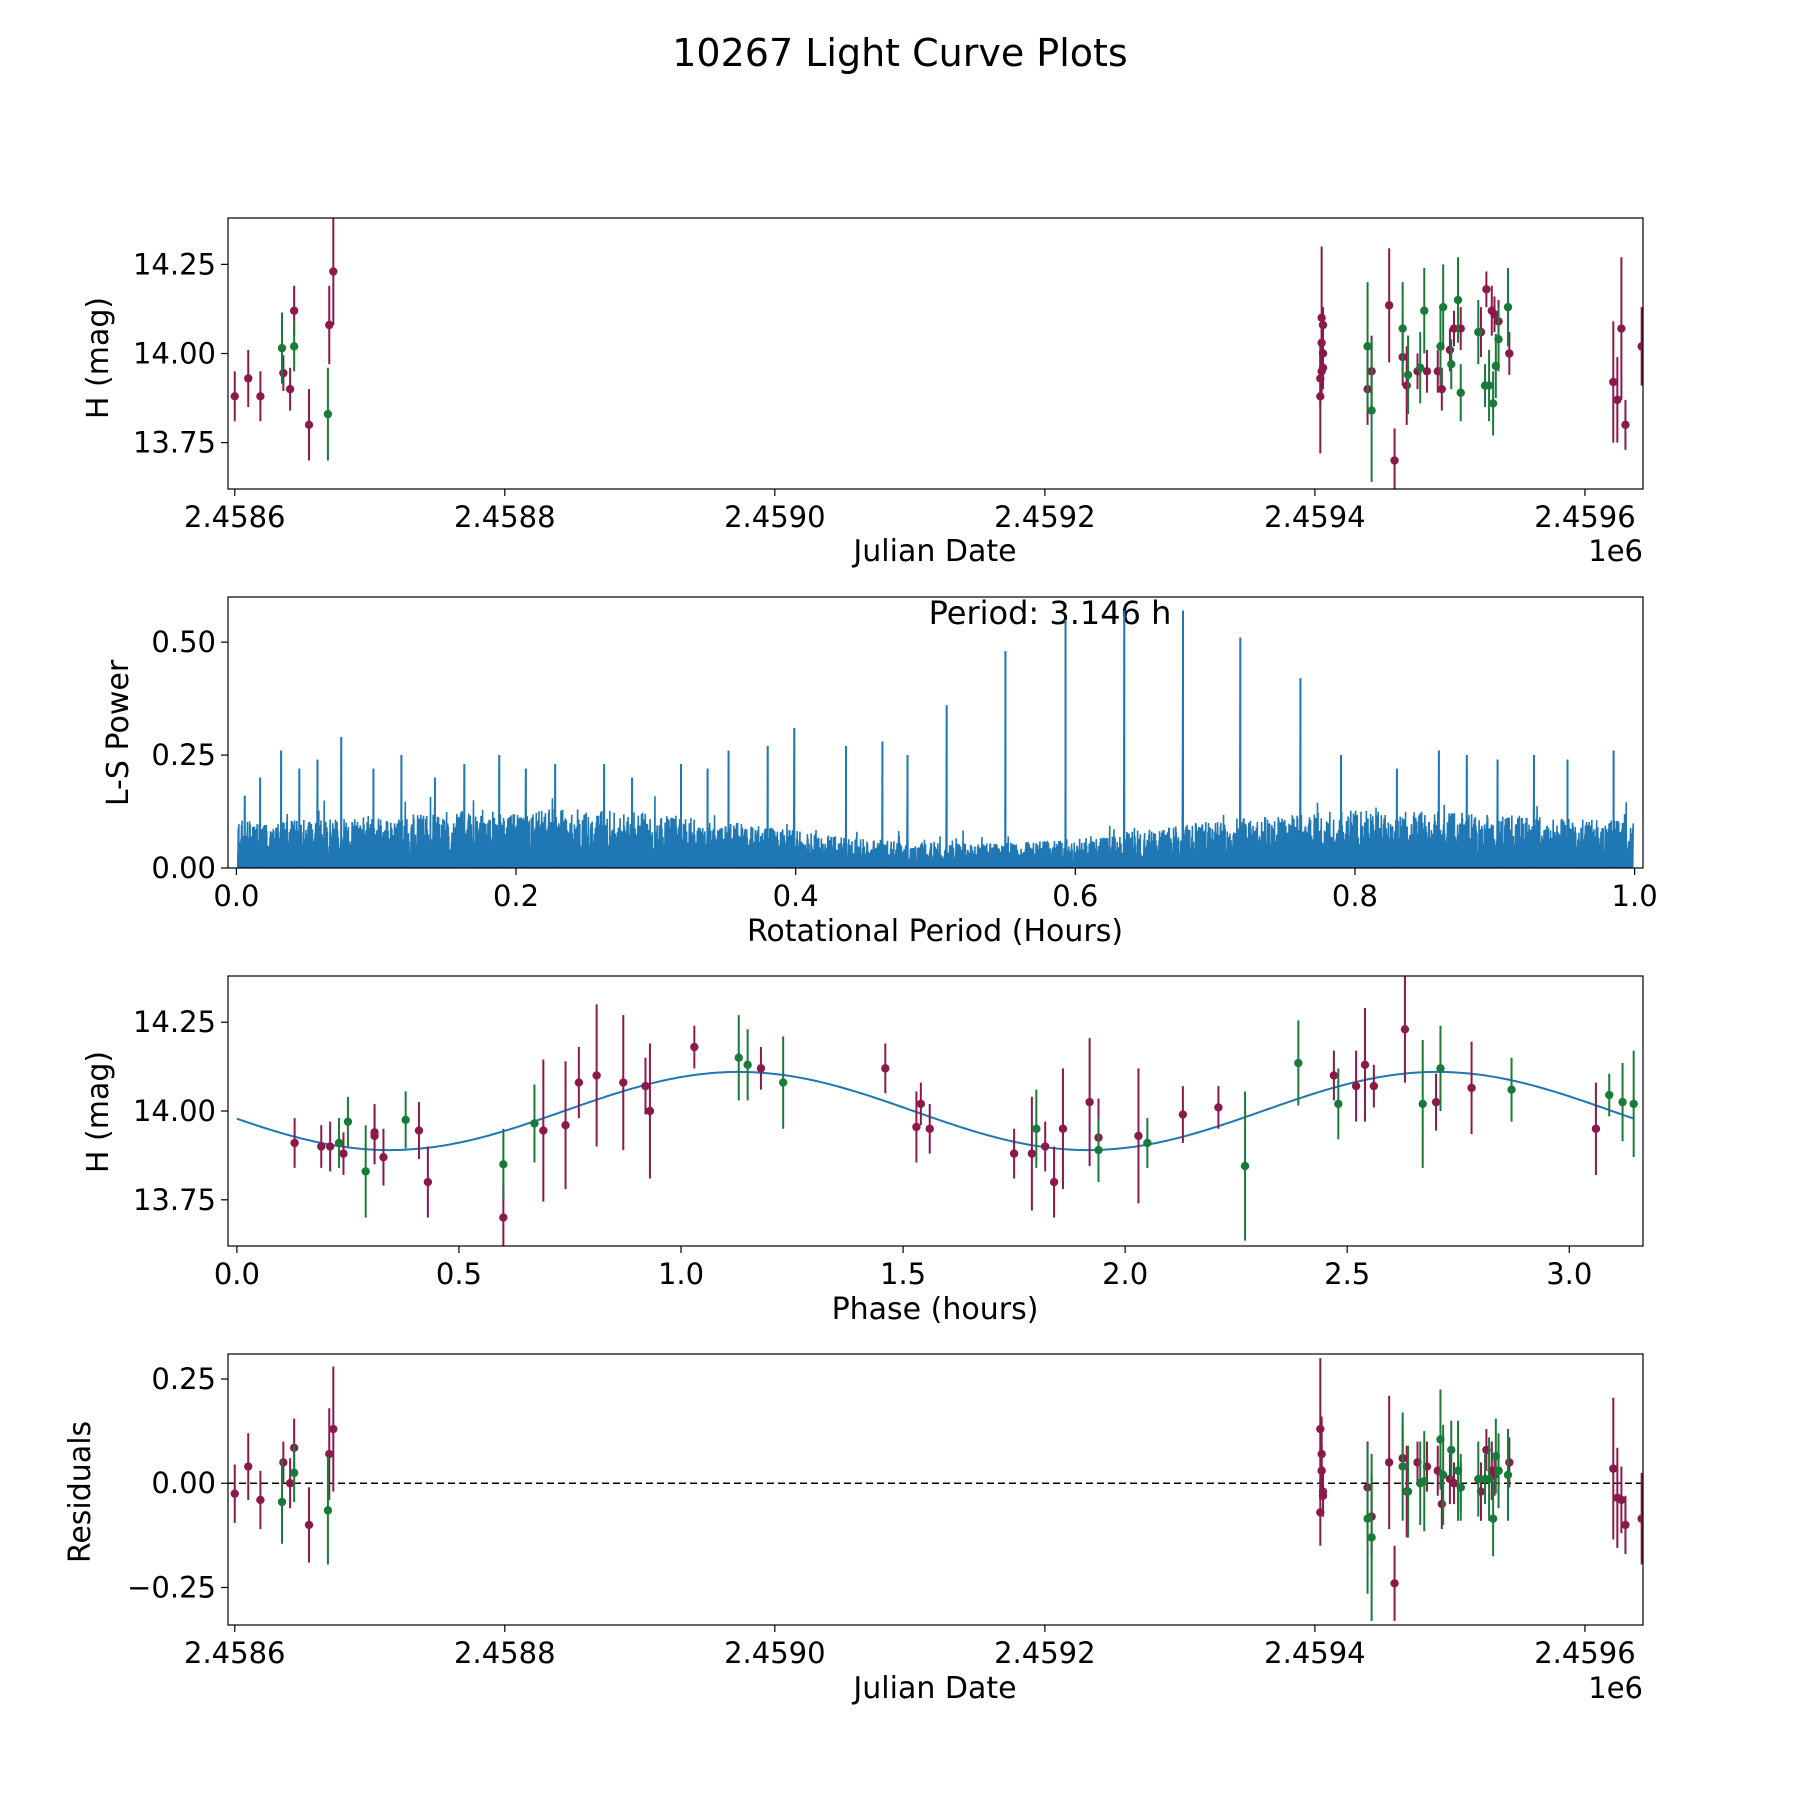 This screenshot has height=1800, width=1800. What do you see at coordinates (174, 1111) in the screenshot?
I see `phase-ytick-label: 14.00` at bounding box center [174, 1111].